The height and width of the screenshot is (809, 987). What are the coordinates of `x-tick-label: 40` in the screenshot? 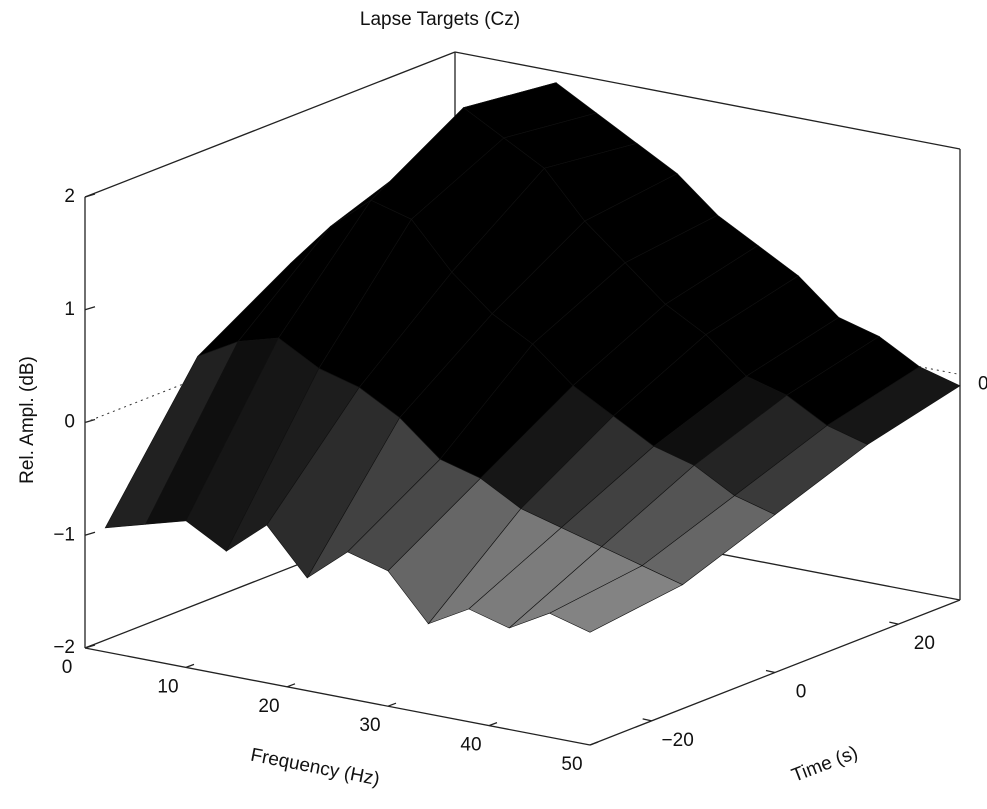 It's located at (470, 745).